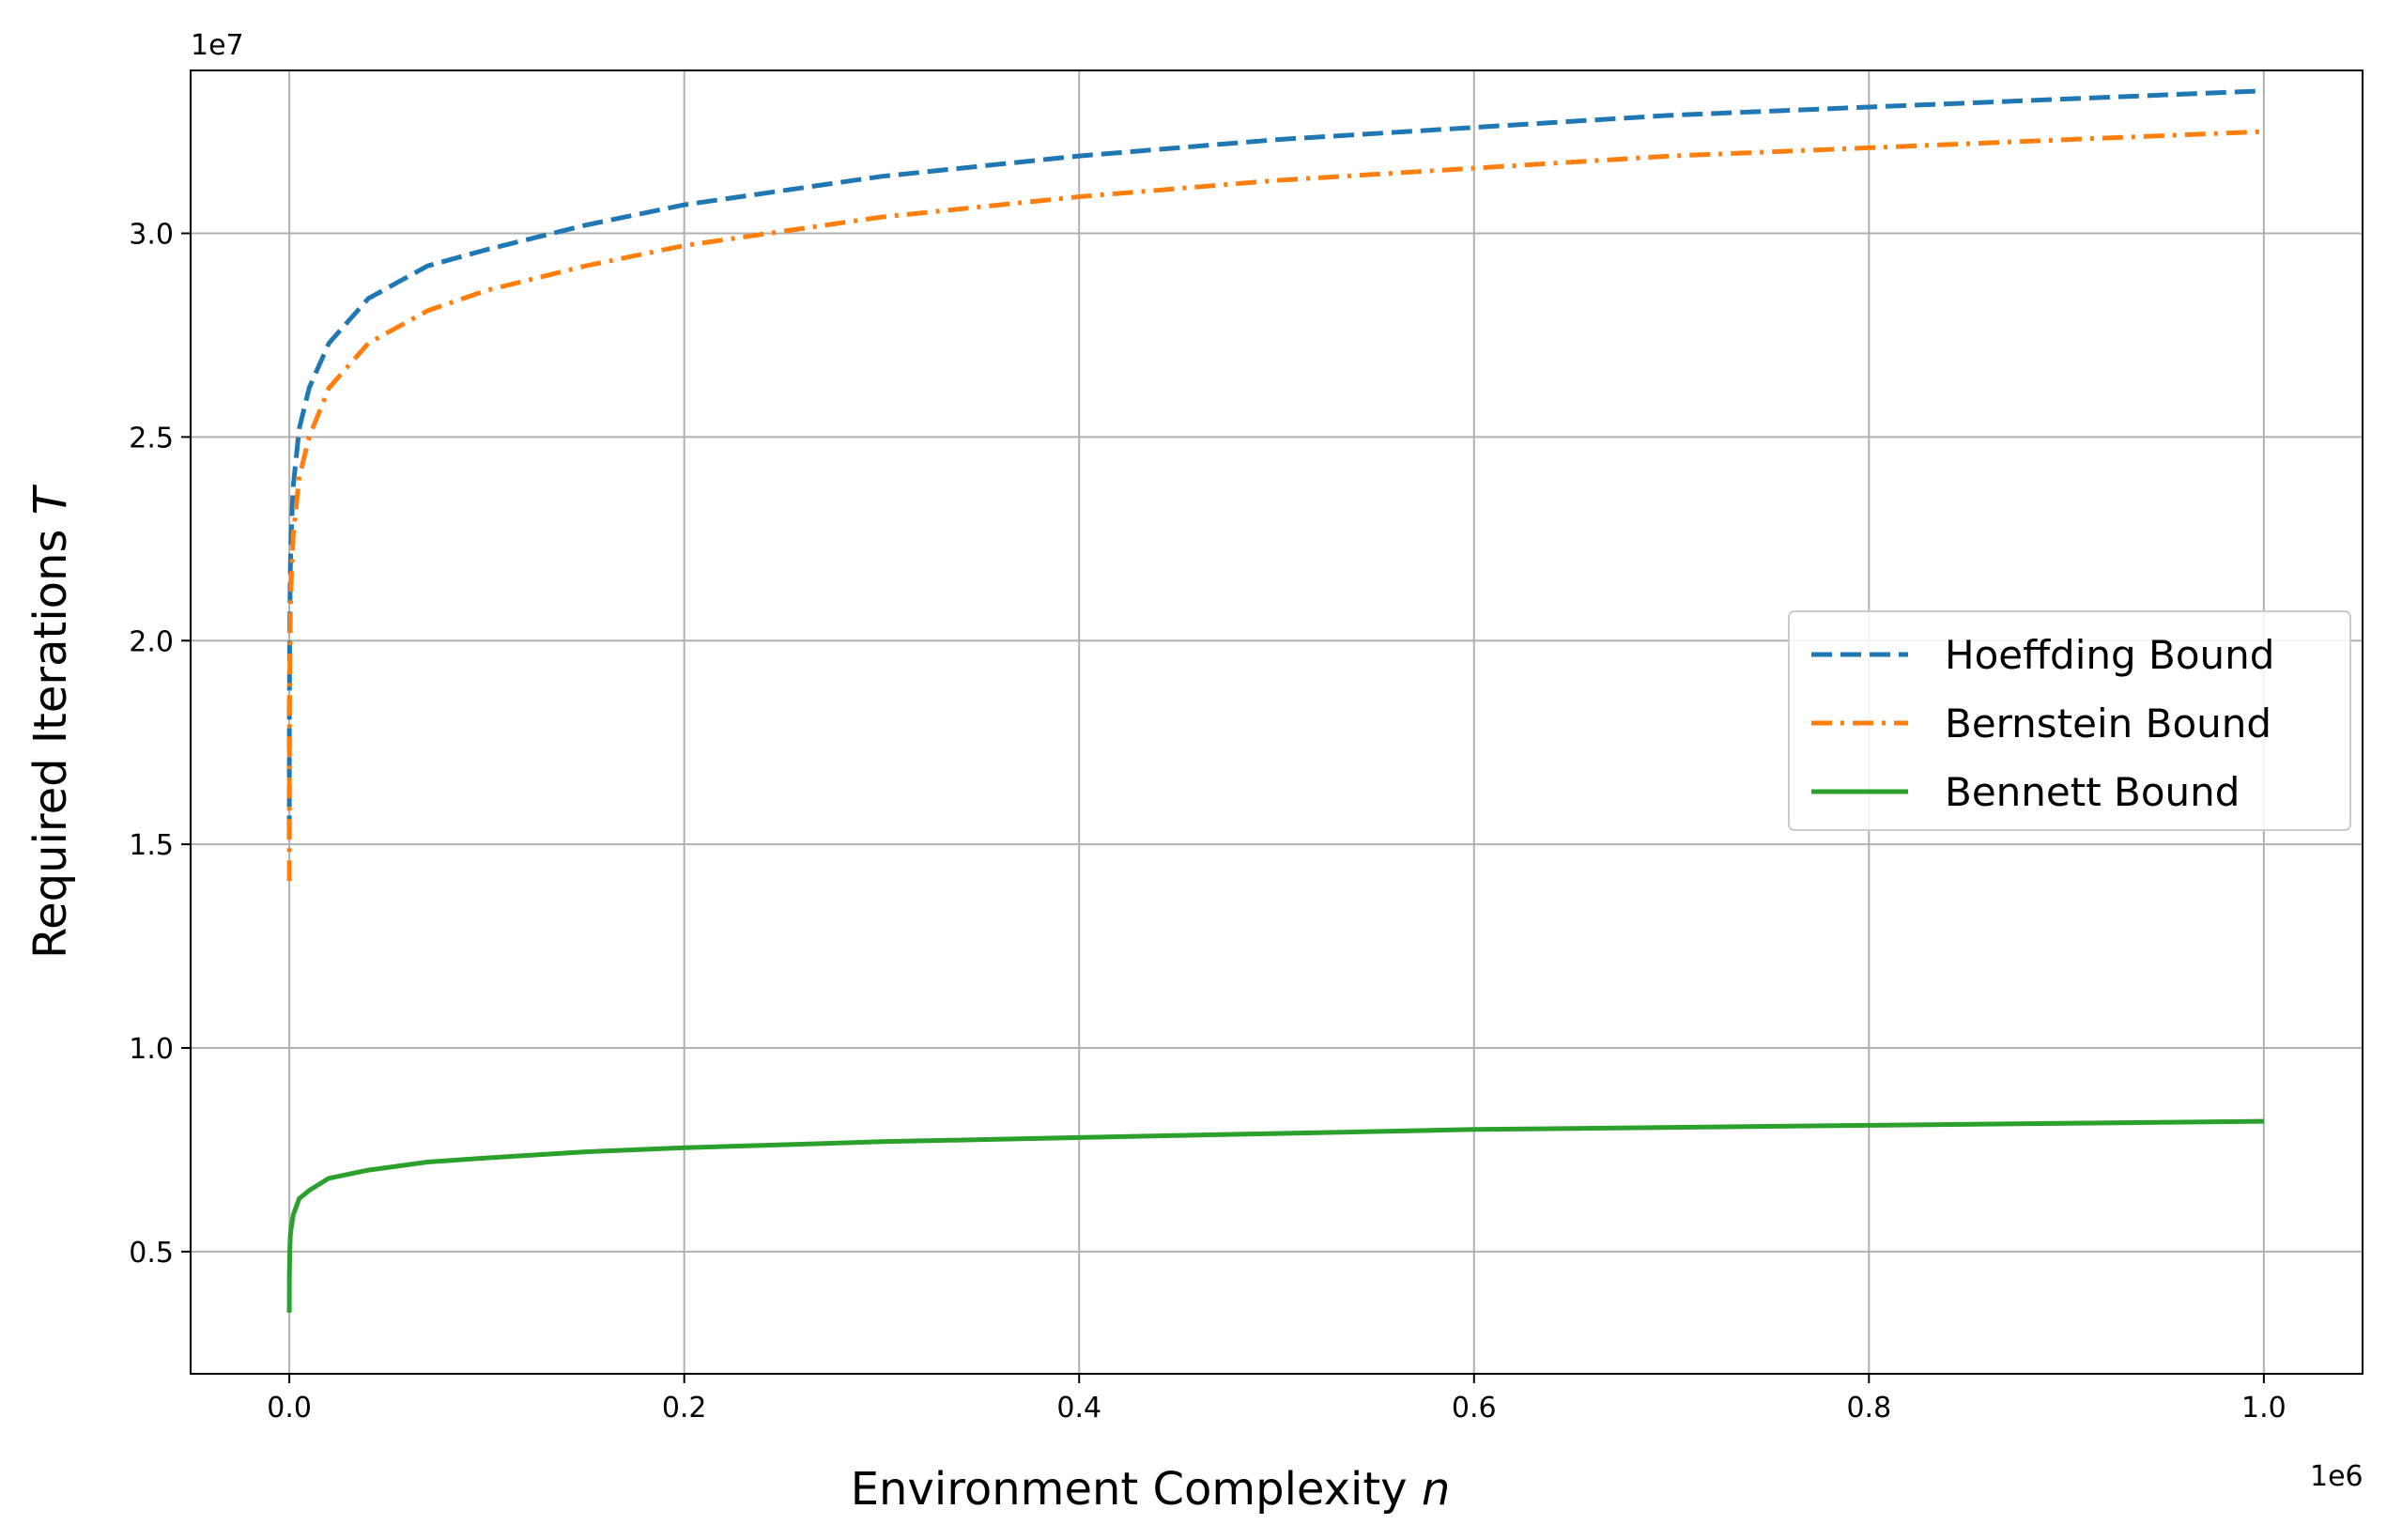 This screenshot has height=1540, width=2402. Describe the element at coordinates (151, 1253) in the screenshot. I see `y-tick-label: 0.5` at that location.